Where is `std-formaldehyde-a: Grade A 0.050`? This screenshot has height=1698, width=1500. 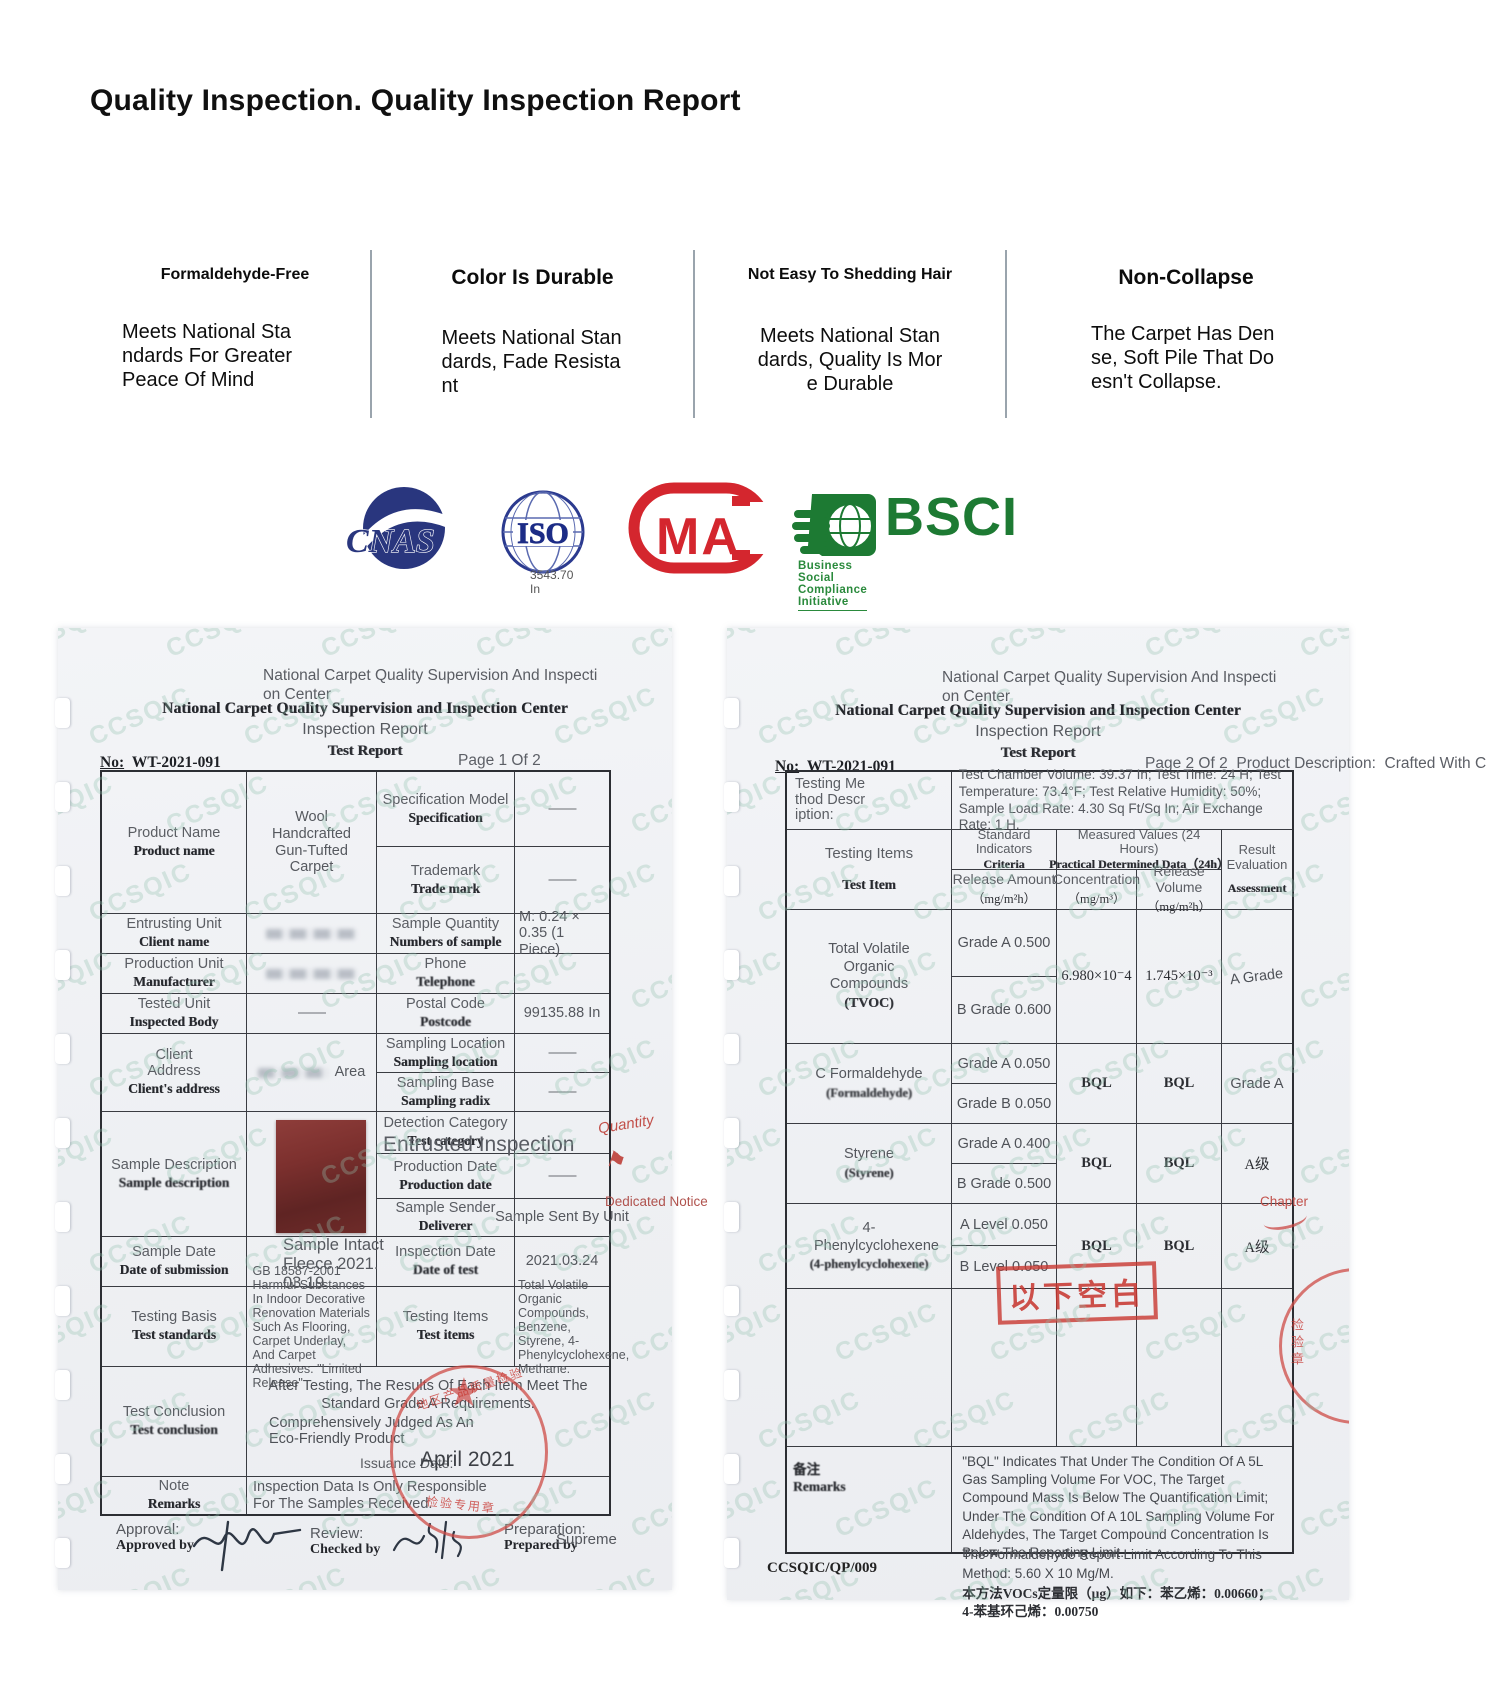 std-formaldehyde-a: Grade A 0.050 is located at coordinates (1004, 1064).